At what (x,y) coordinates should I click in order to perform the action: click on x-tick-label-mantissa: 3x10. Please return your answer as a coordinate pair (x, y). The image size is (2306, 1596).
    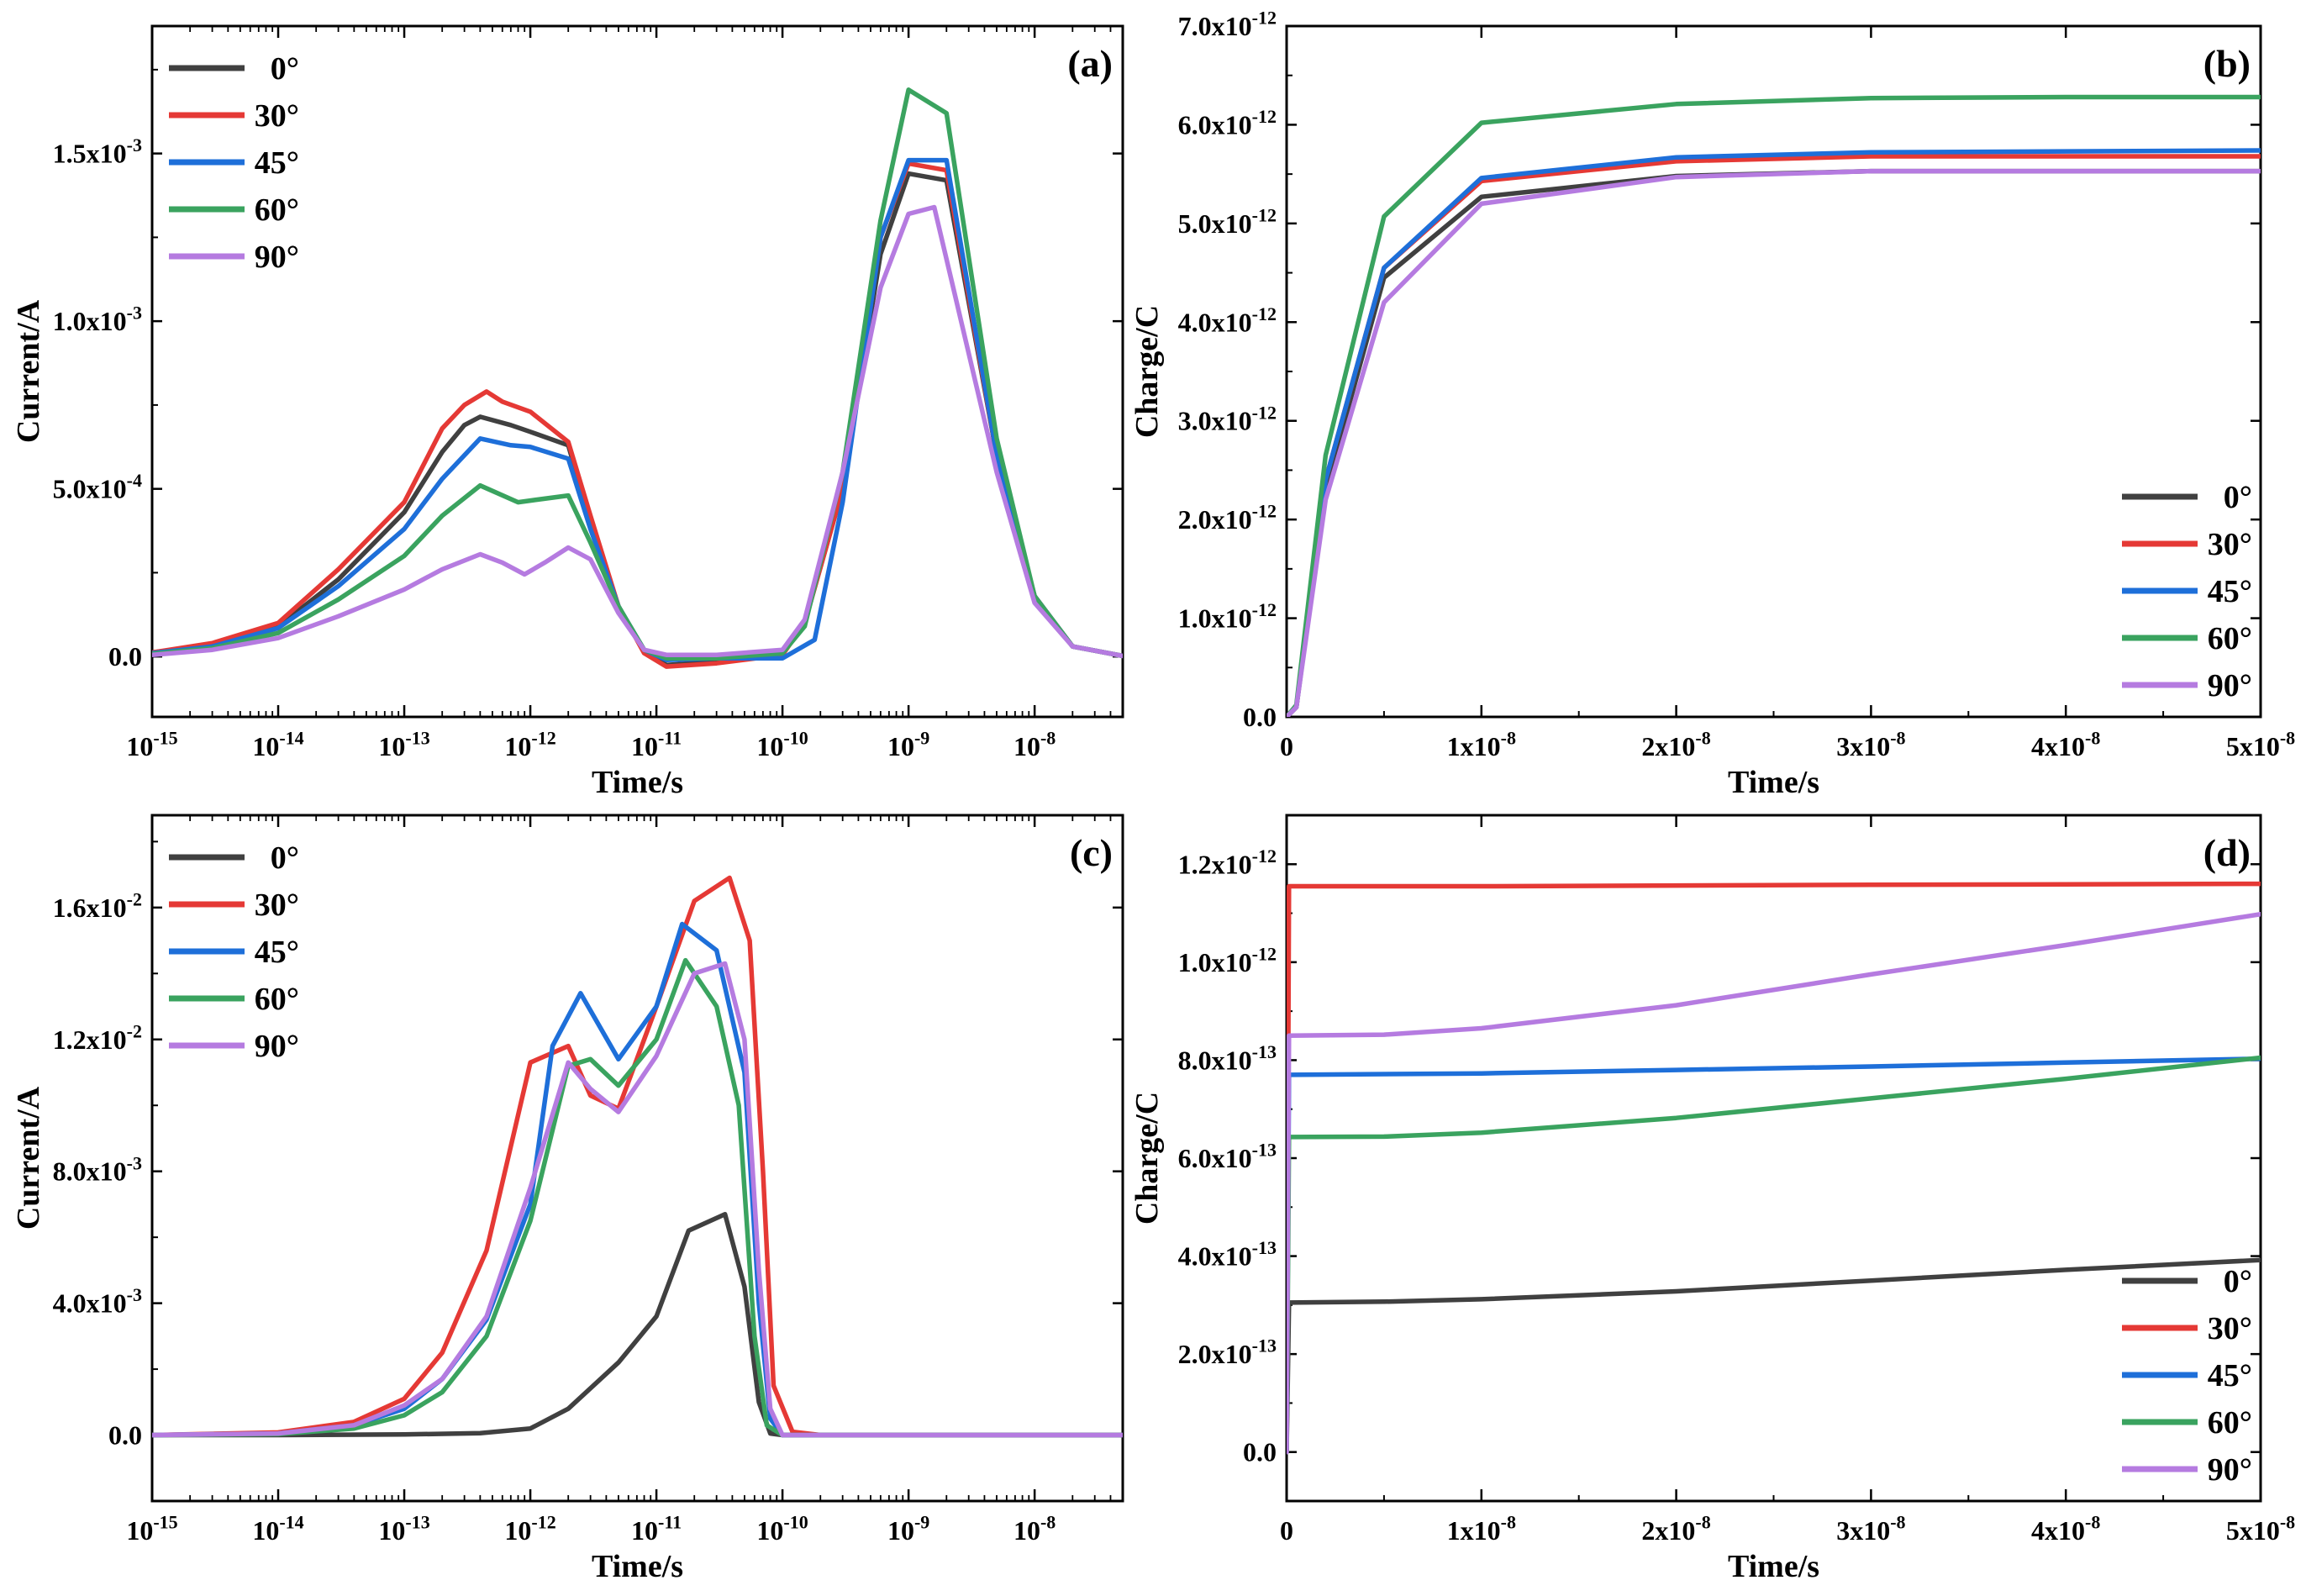
    Looking at the image, I should click on (1863, 746).